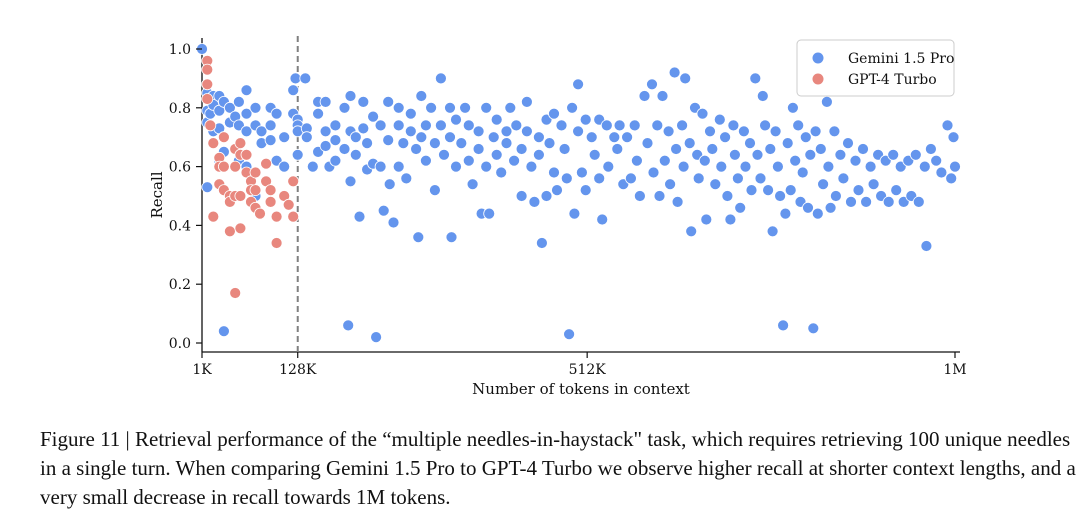 This screenshot has height=518, width=1088. I want to click on x-tick-label: 128K, so click(298, 370).